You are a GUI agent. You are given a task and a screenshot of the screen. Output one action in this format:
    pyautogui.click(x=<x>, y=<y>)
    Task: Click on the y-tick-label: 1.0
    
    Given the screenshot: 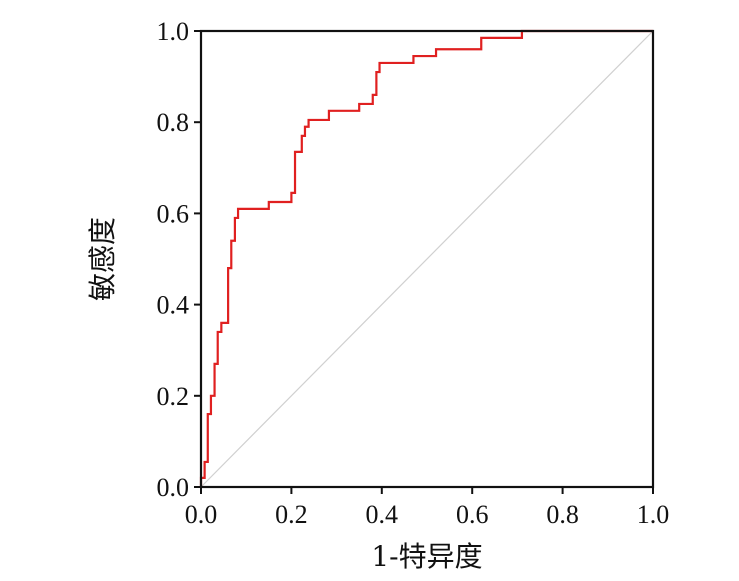 What is the action you would take?
    pyautogui.click(x=173, y=31)
    